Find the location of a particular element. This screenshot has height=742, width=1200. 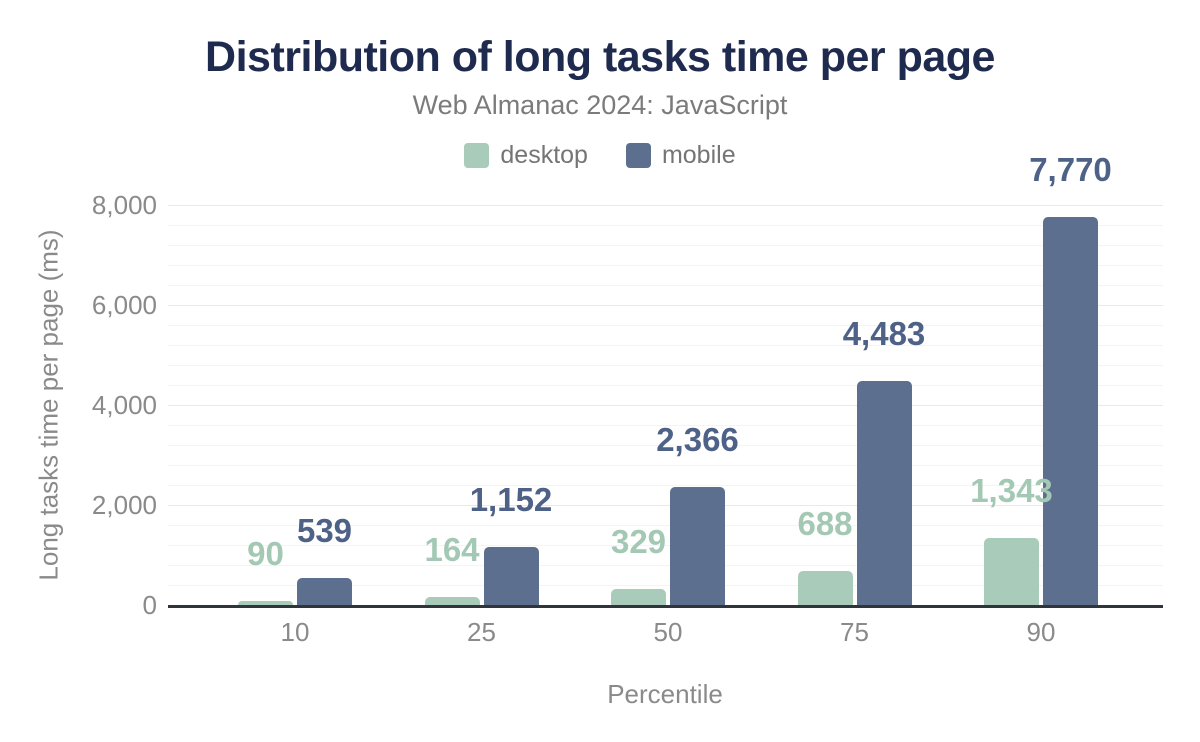

y-tick-label: 0 is located at coordinates (149, 605).